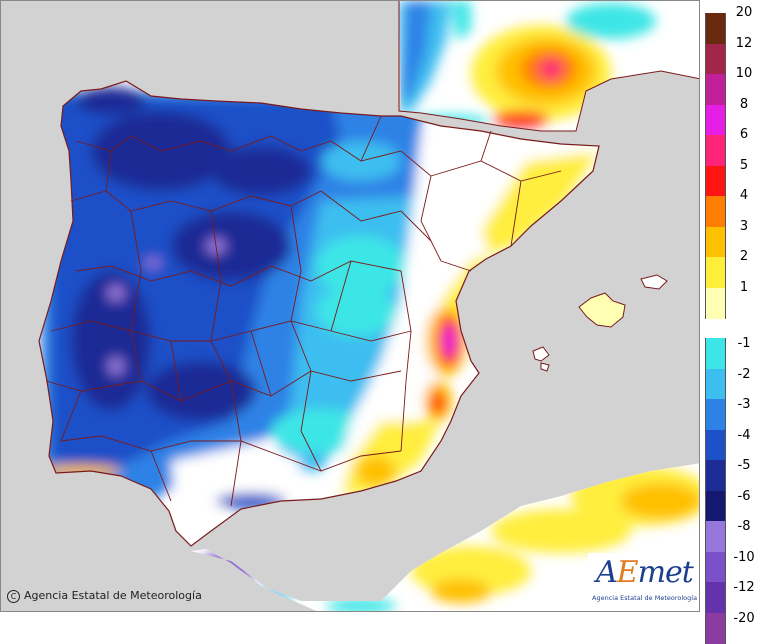 Image resolution: width=760 pixels, height=644 pixels. Describe the element at coordinates (744, 527) in the screenshot. I see `legend-label: -8` at that location.